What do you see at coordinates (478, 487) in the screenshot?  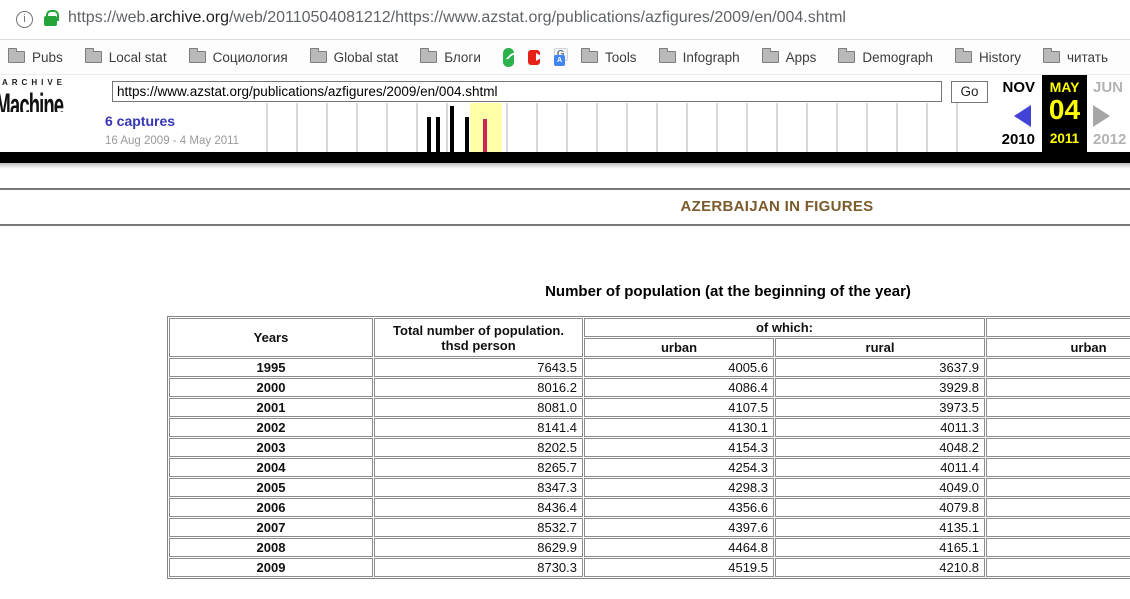 I see `total-cell: 8347.3` at bounding box center [478, 487].